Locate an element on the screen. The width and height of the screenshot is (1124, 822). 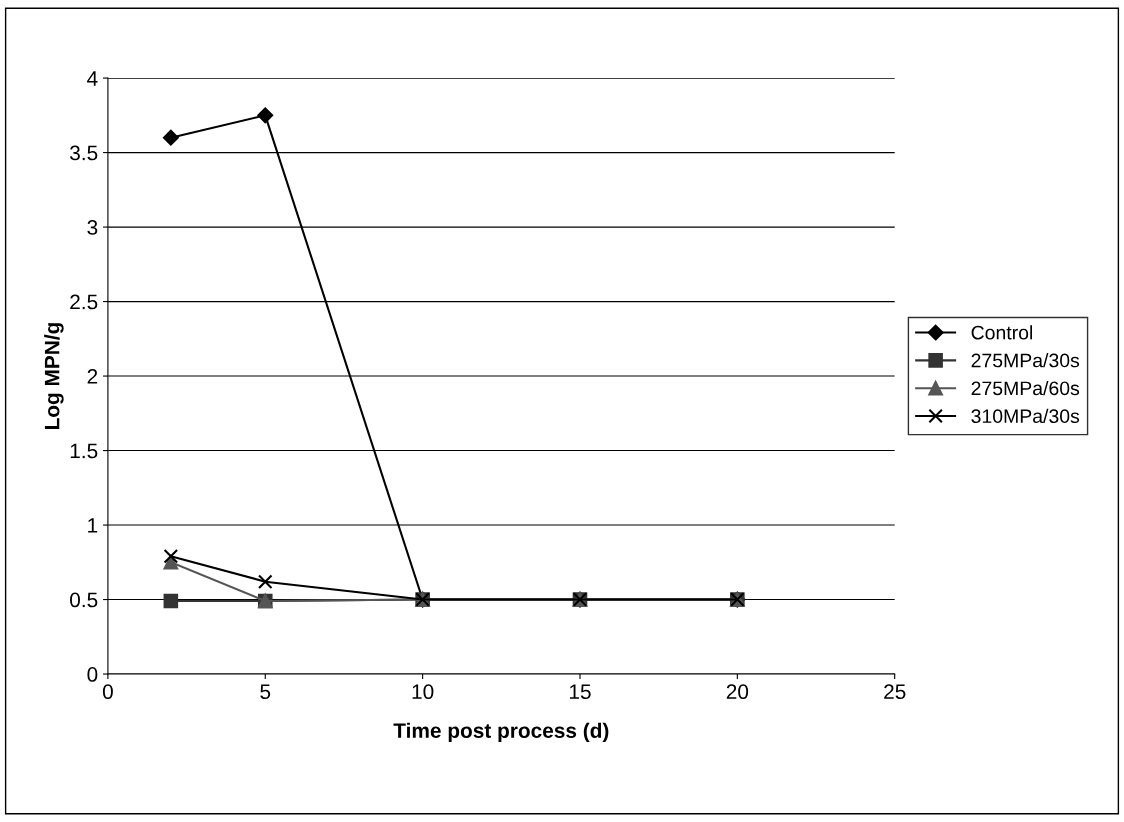
x-tick-label: 25 is located at coordinates (895, 692).